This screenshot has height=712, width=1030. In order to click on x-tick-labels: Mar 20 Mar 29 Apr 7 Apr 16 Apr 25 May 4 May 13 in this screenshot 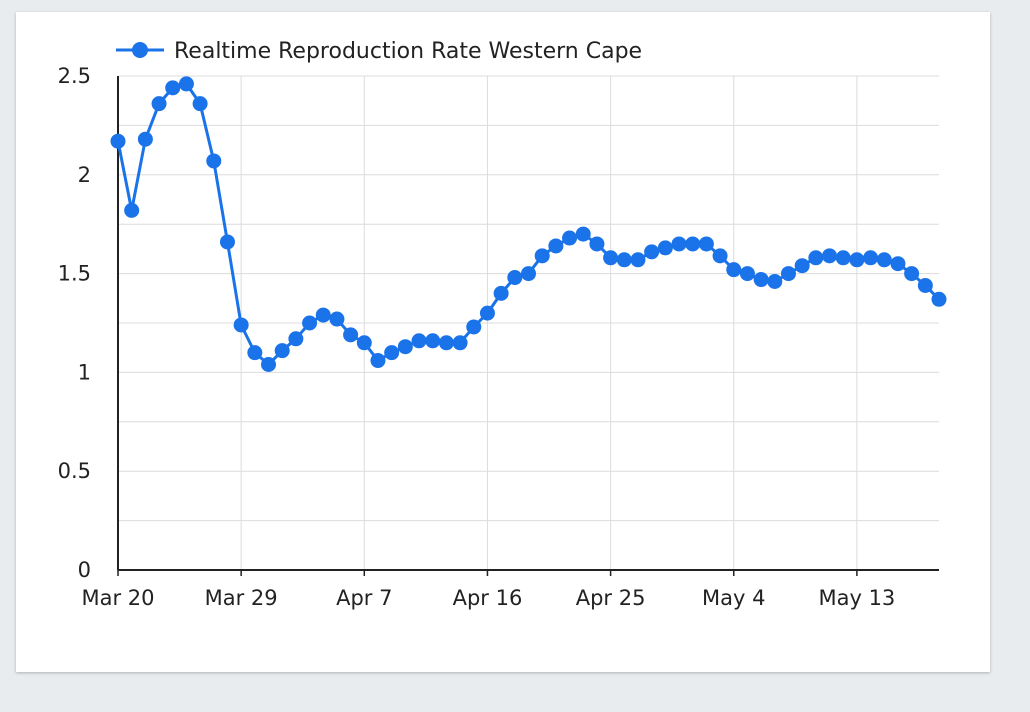, I will do `click(488, 598)`.